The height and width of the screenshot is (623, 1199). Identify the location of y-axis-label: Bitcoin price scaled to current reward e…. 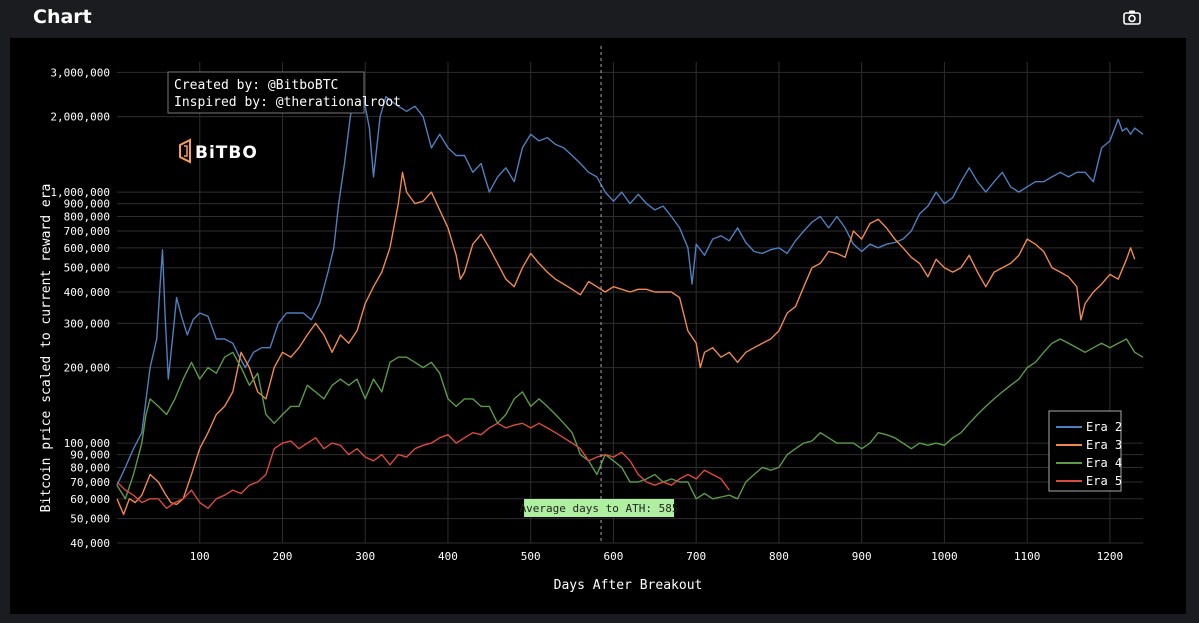
(46, 348).